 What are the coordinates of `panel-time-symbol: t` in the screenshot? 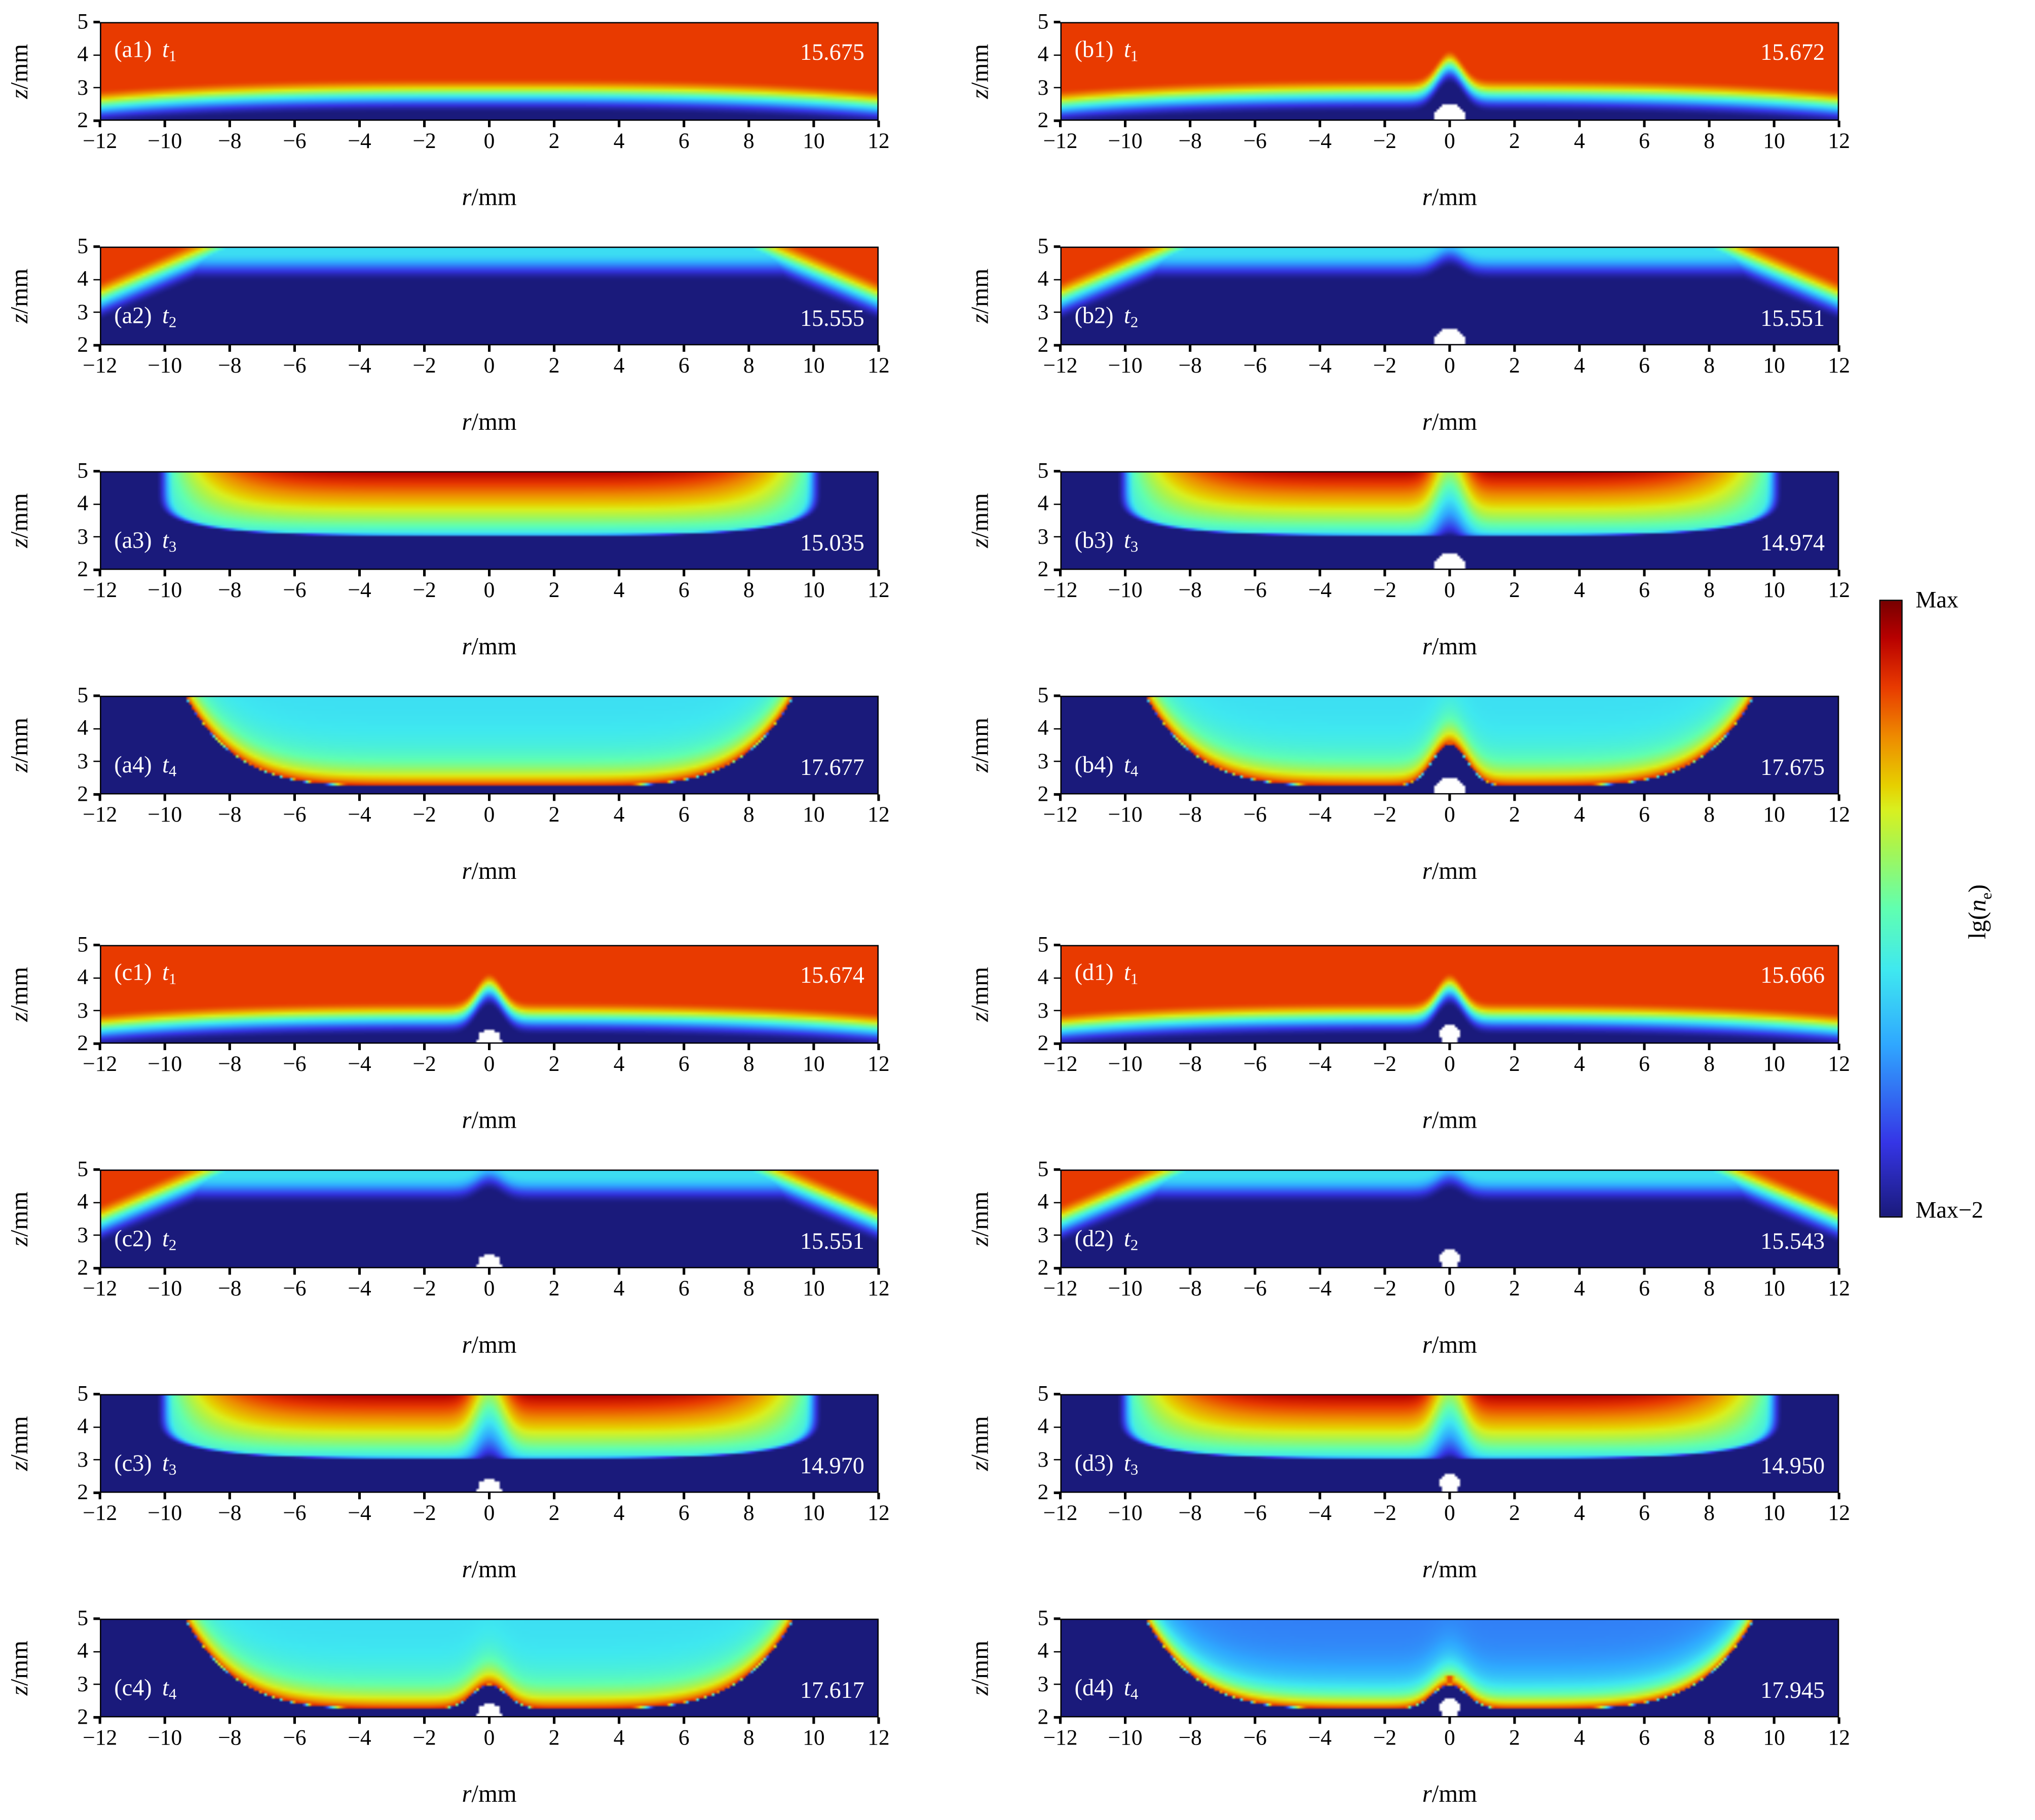 It's located at (165, 315).